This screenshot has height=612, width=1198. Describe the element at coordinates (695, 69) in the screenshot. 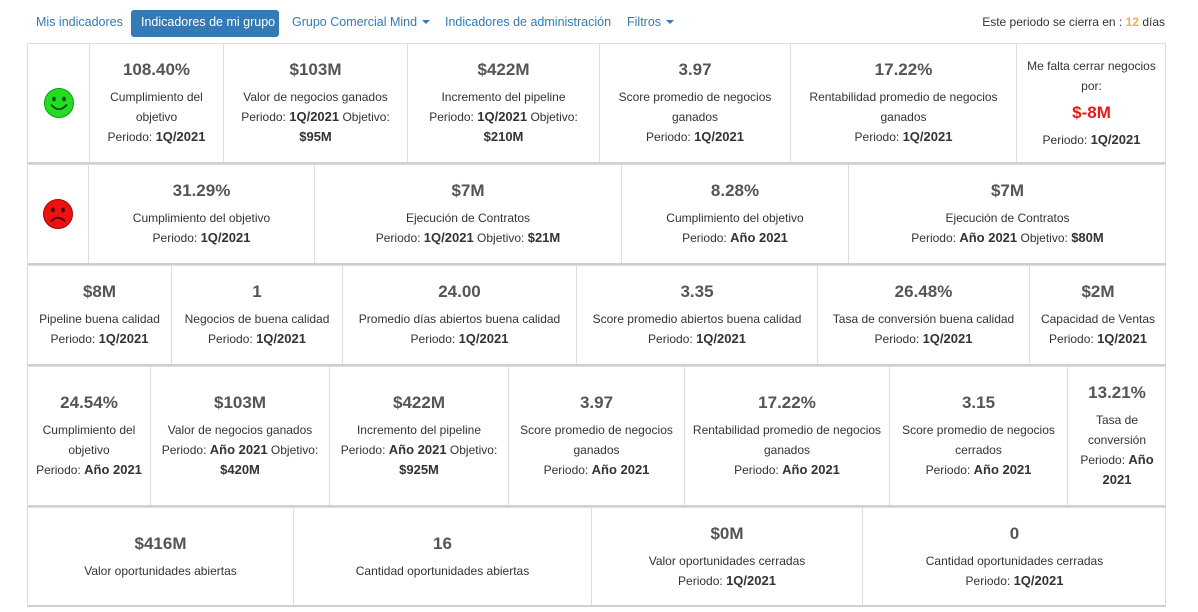

I see `kpi-value: 3.97` at that location.